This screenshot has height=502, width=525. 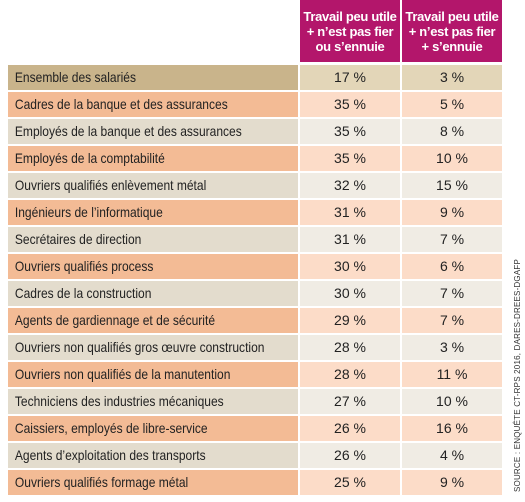 I want to click on row-label: Employés de la comptabilité, so click(x=153, y=158).